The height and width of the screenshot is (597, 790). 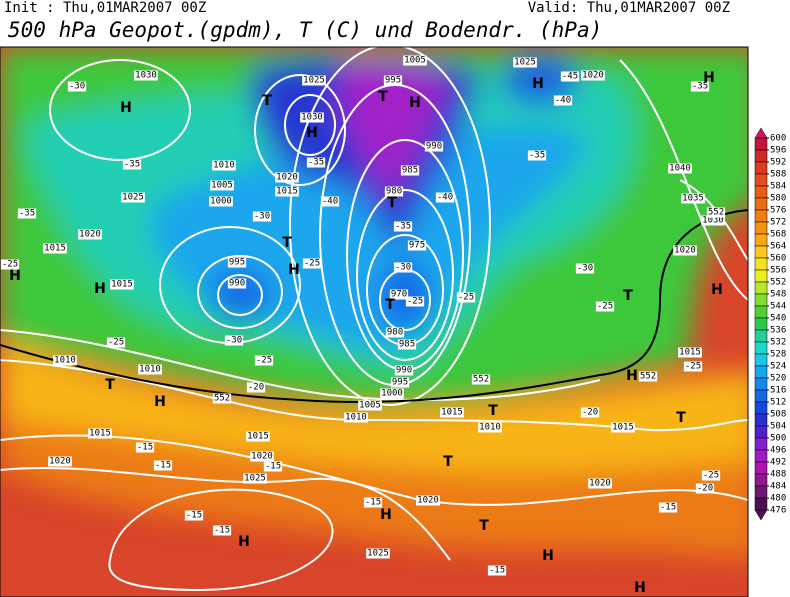 What do you see at coordinates (407, 345) in the screenshot?
I see `isobar-label: 985` at bounding box center [407, 345].